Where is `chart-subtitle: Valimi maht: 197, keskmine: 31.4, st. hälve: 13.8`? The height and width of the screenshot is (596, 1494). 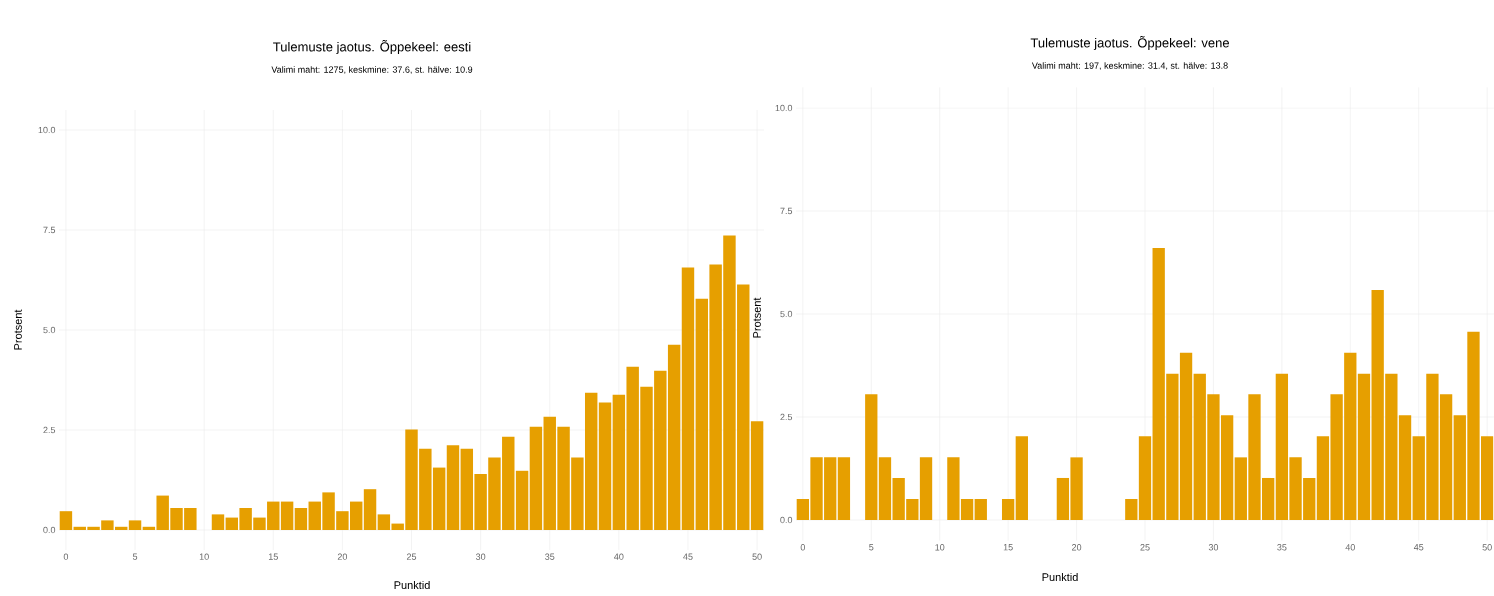
chart-subtitle: Valimi maht: 197, keskmine: 31.4, st. hälve: 13.8 is located at coordinates (1129, 66).